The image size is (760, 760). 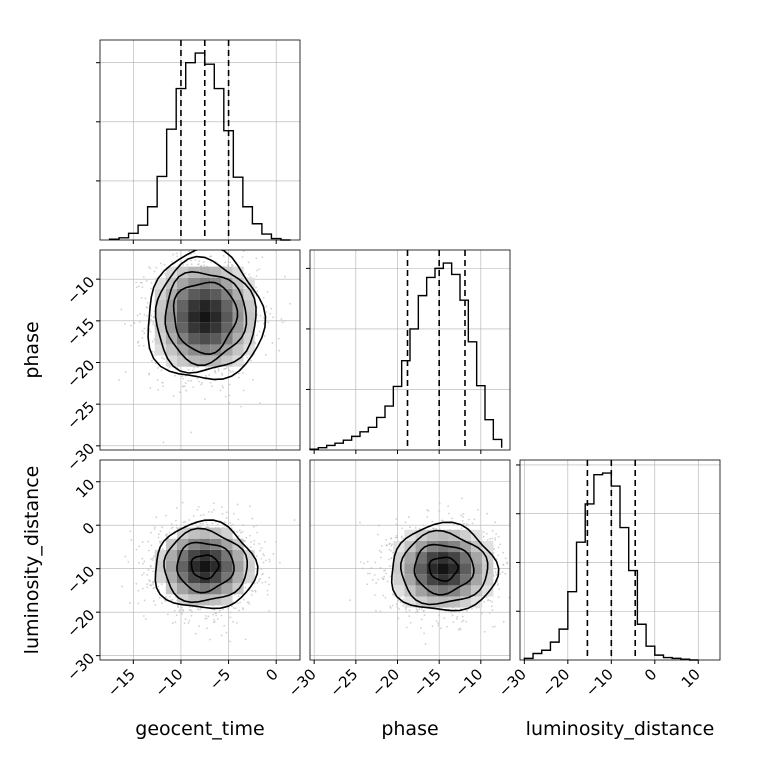 What do you see at coordinates (205, 318) in the screenshot?
I see `contour-0.5` at bounding box center [205, 318].